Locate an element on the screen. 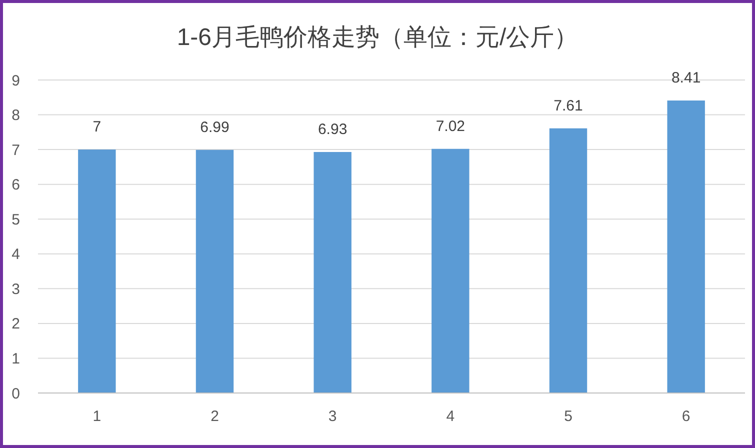  y-tick-label: 1 is located at coordinates (16, 359).